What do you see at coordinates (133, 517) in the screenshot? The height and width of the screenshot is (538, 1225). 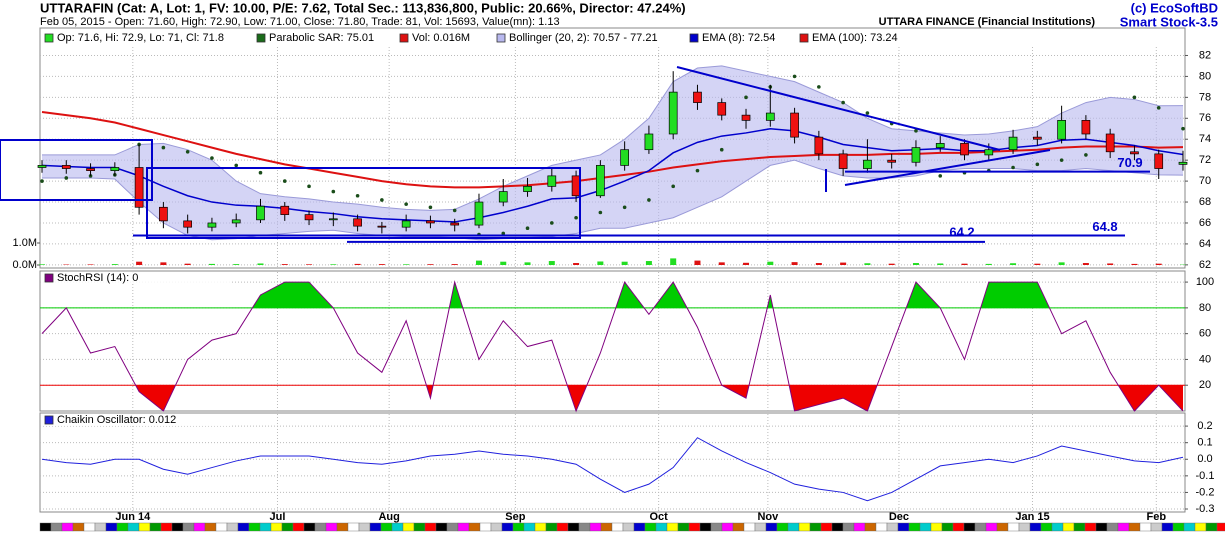 I see `x-tick-label: Jun 14` at bounding box center [133, 517].